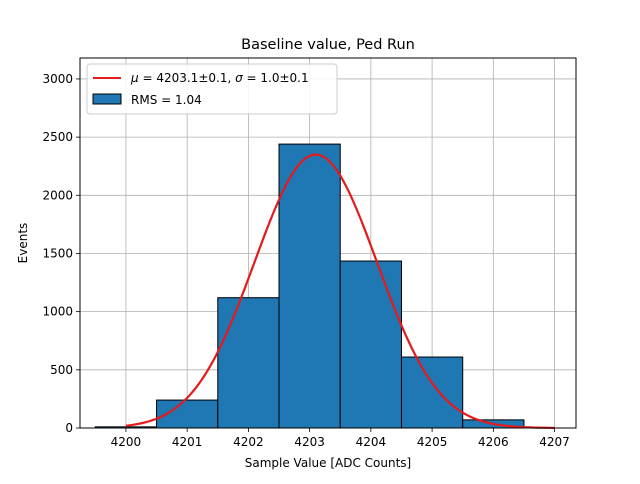  Describe the element at coordinates (166, 100) in the screenshot. I see `legend-rms-label: RMS = 1.04` at that location.